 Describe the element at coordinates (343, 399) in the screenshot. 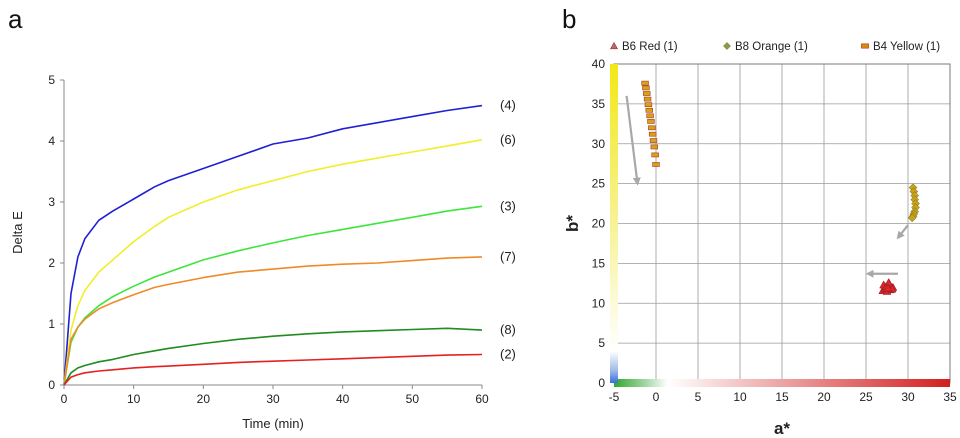

I see `panel-a-x-tick-label: 40` at that location.